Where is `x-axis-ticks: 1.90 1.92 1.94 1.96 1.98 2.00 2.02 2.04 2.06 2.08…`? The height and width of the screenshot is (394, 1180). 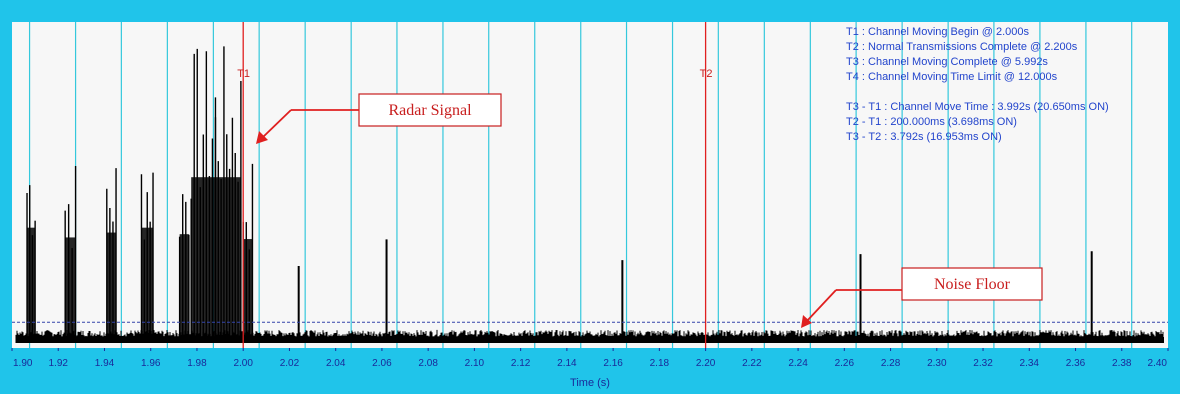
x-axis-ticks: 1.90 1.92 1.94 1.96 1.98 2.00 2.02 2.04 2.06 2.08… is located at coordinates (590, 358).